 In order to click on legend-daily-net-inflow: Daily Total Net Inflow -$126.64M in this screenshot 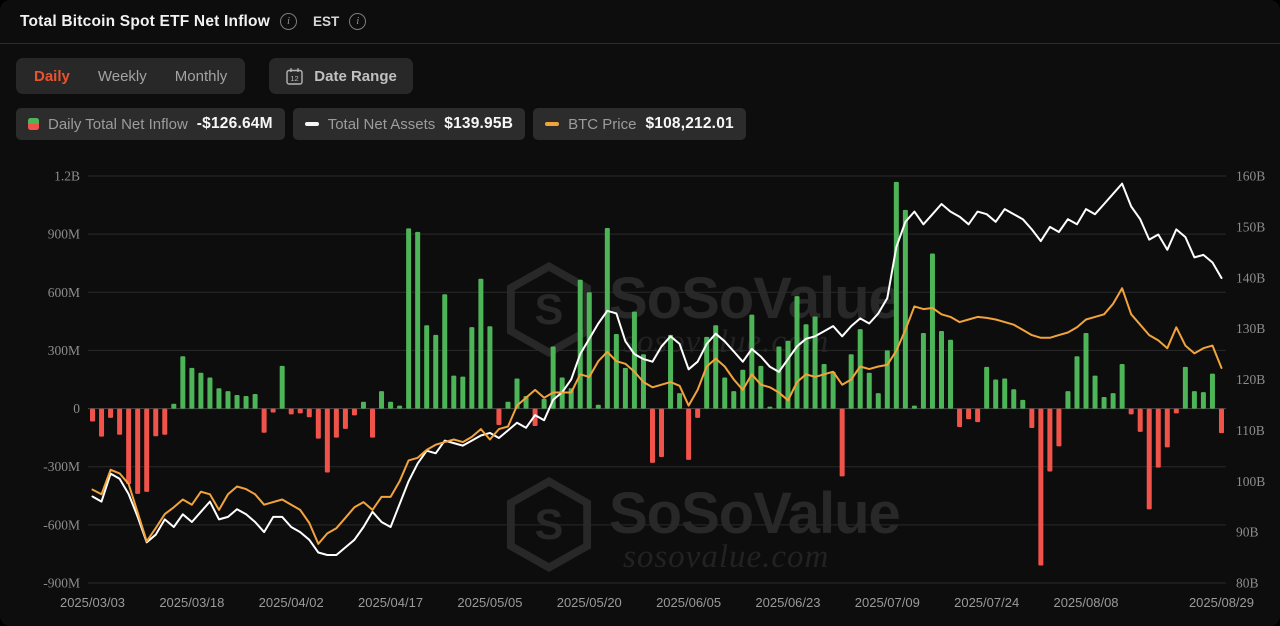, I will do `click(150, 124)`.